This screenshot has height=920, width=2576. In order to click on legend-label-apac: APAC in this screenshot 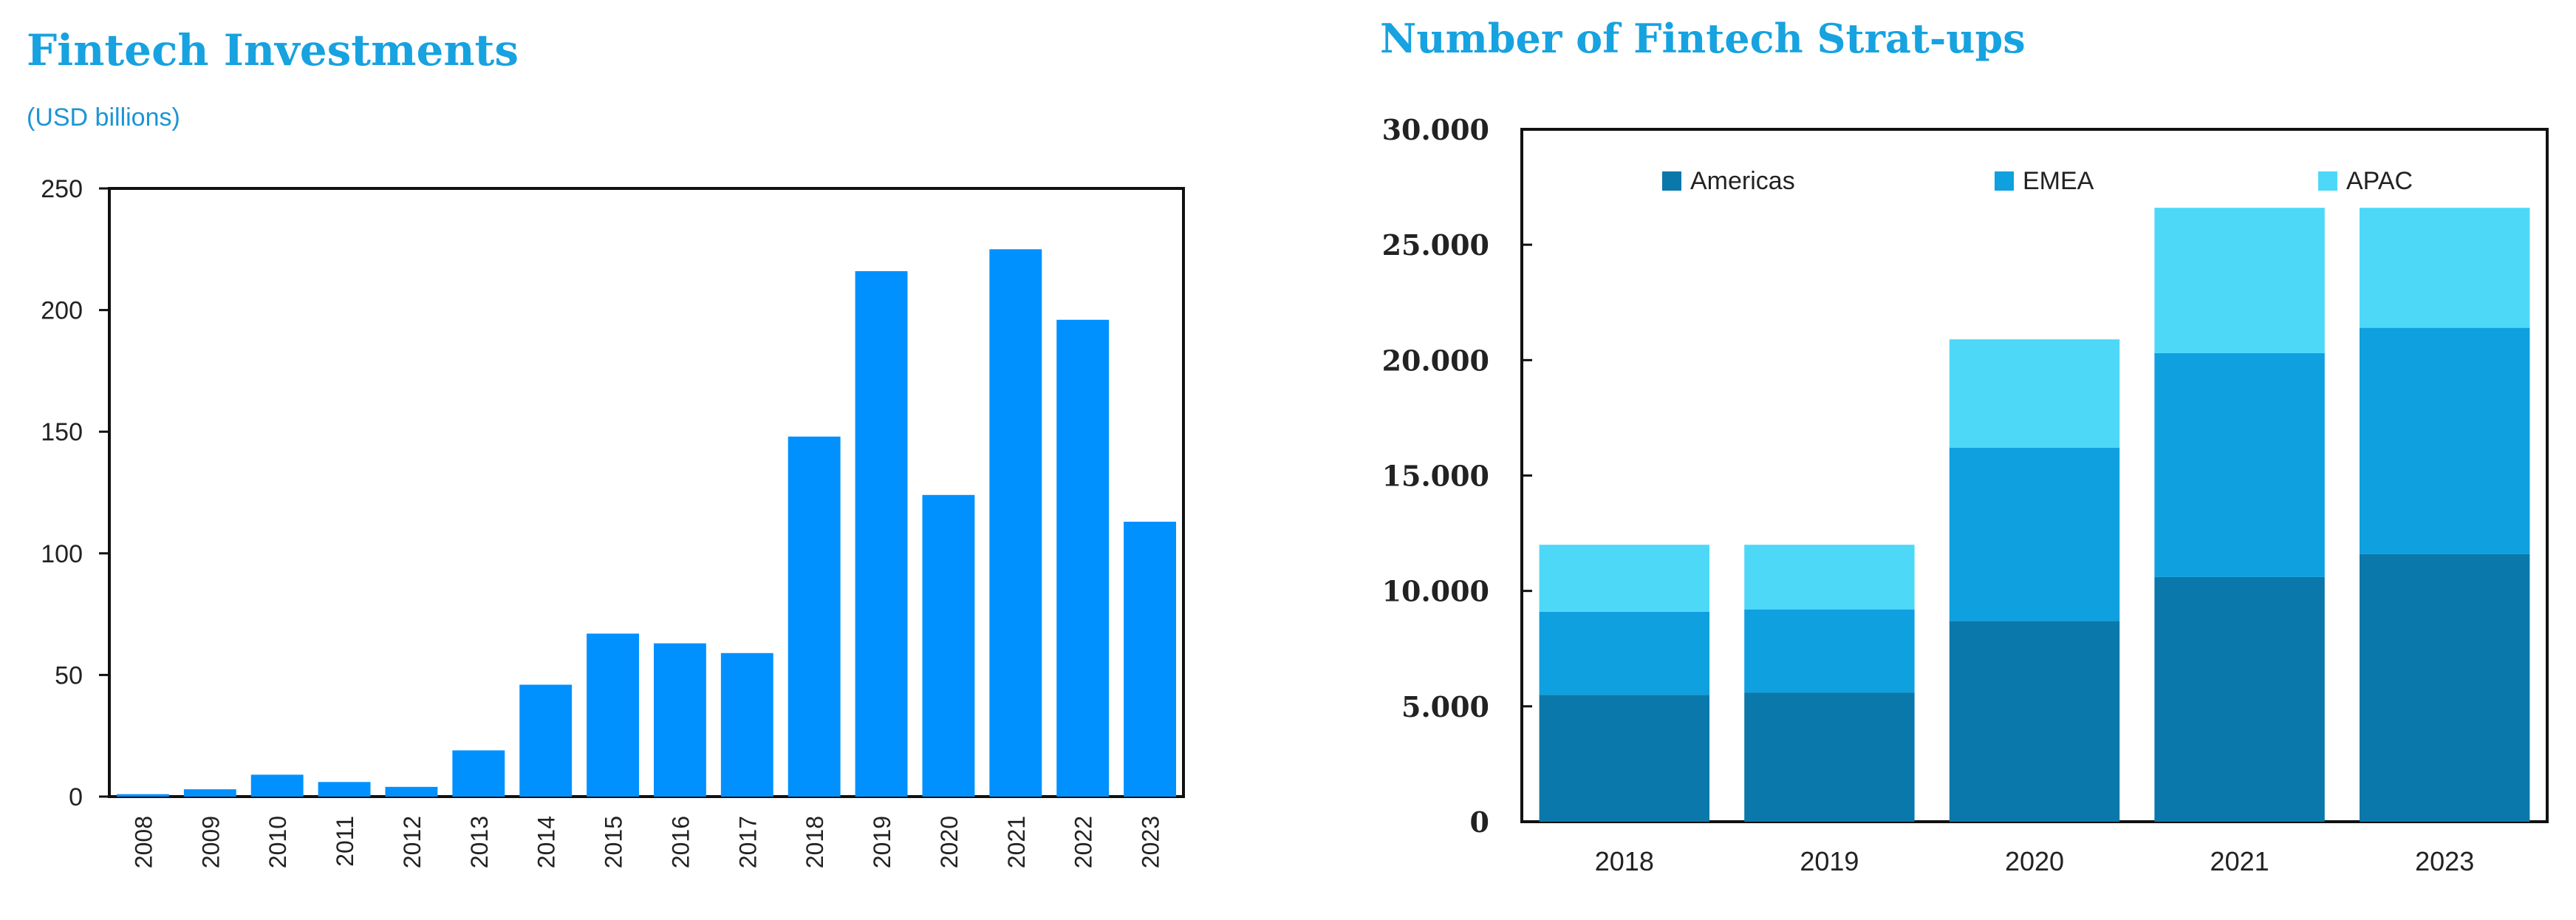, I will do `click(2379, 181)`.